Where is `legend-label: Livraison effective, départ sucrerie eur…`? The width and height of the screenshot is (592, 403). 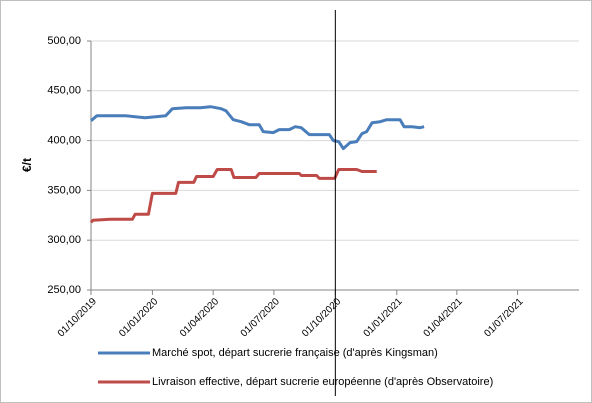
legend-label: Livraison effective, départ sucrerie eur… is located at coordinates (322, 382).